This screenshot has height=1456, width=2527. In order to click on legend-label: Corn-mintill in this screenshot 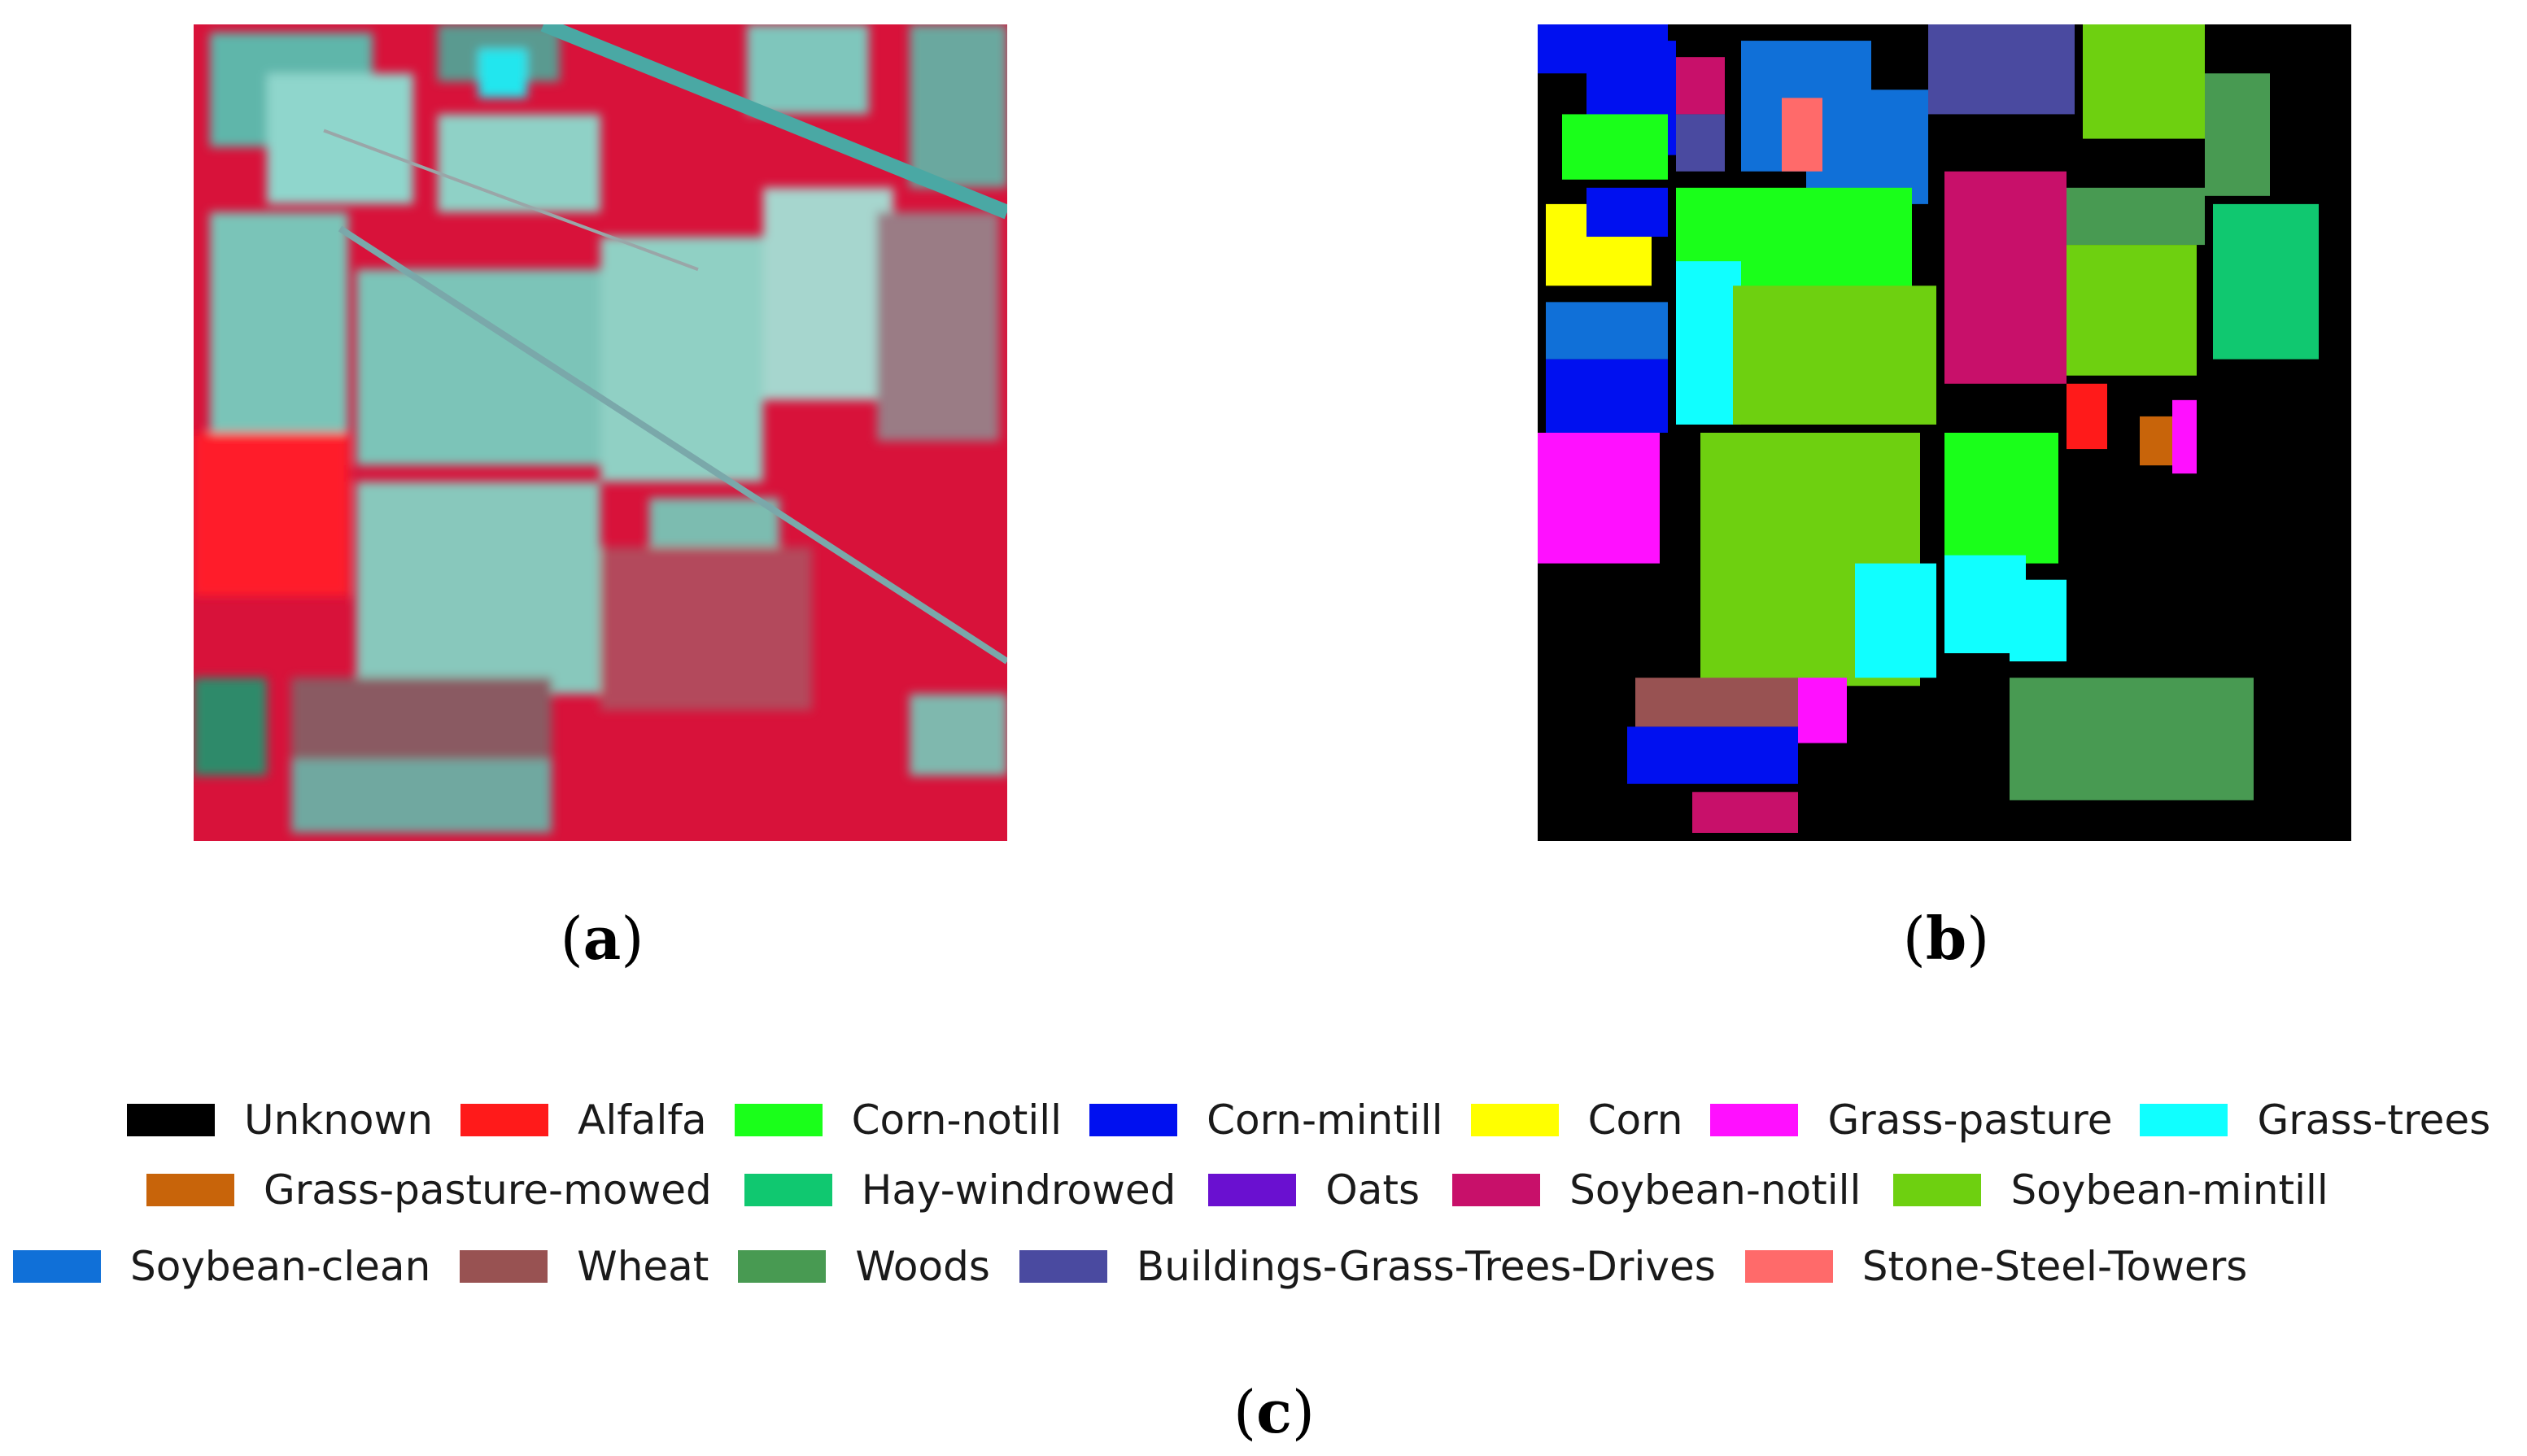, I will do `click(1325, 1120)`.